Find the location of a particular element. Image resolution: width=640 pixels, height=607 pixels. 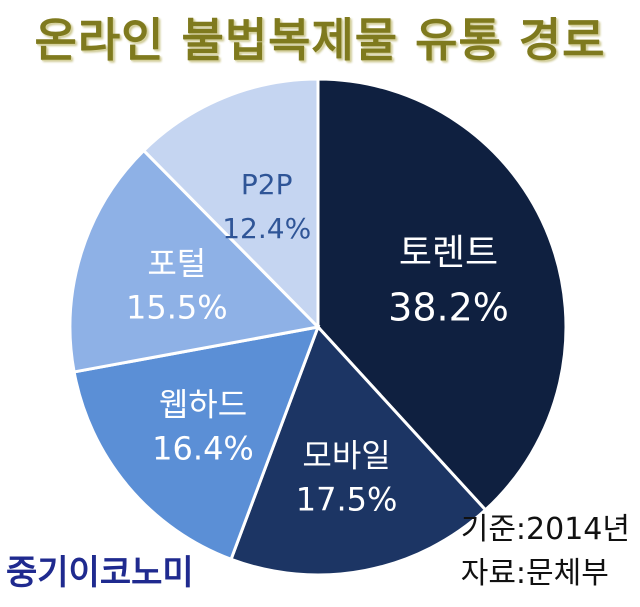

slice-category-label: 모바일 is located at coordinates (346, 455).